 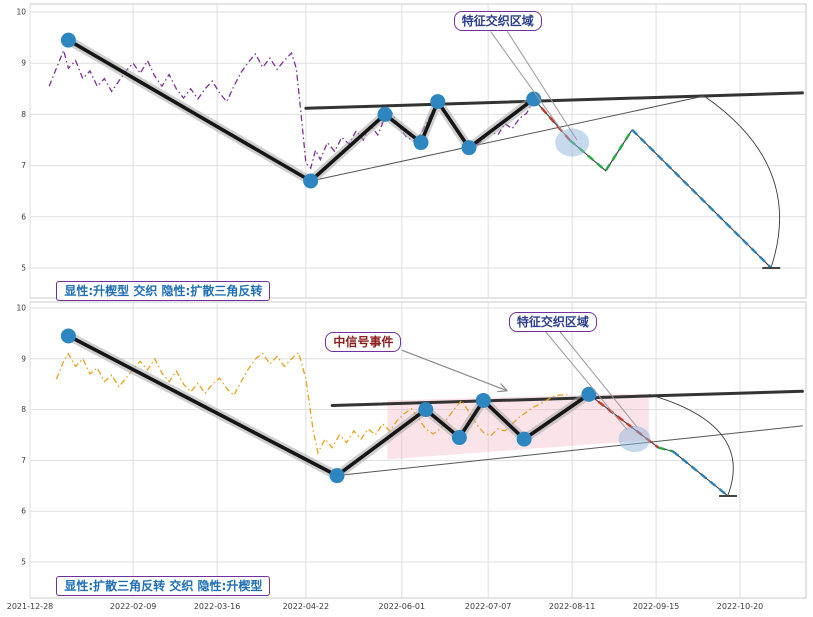 I want to click on x-tick-label: 2022-08-11, so click(x=572, y=606).